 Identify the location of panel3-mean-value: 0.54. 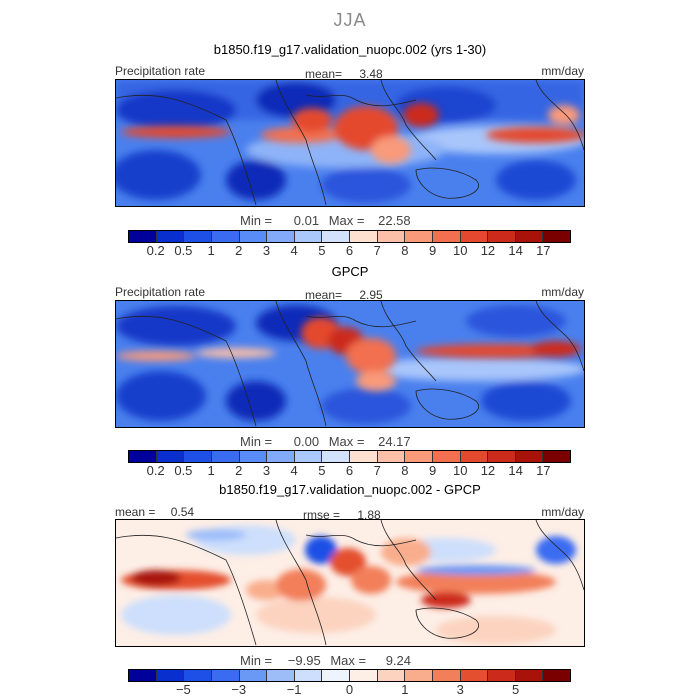
(182, 512).